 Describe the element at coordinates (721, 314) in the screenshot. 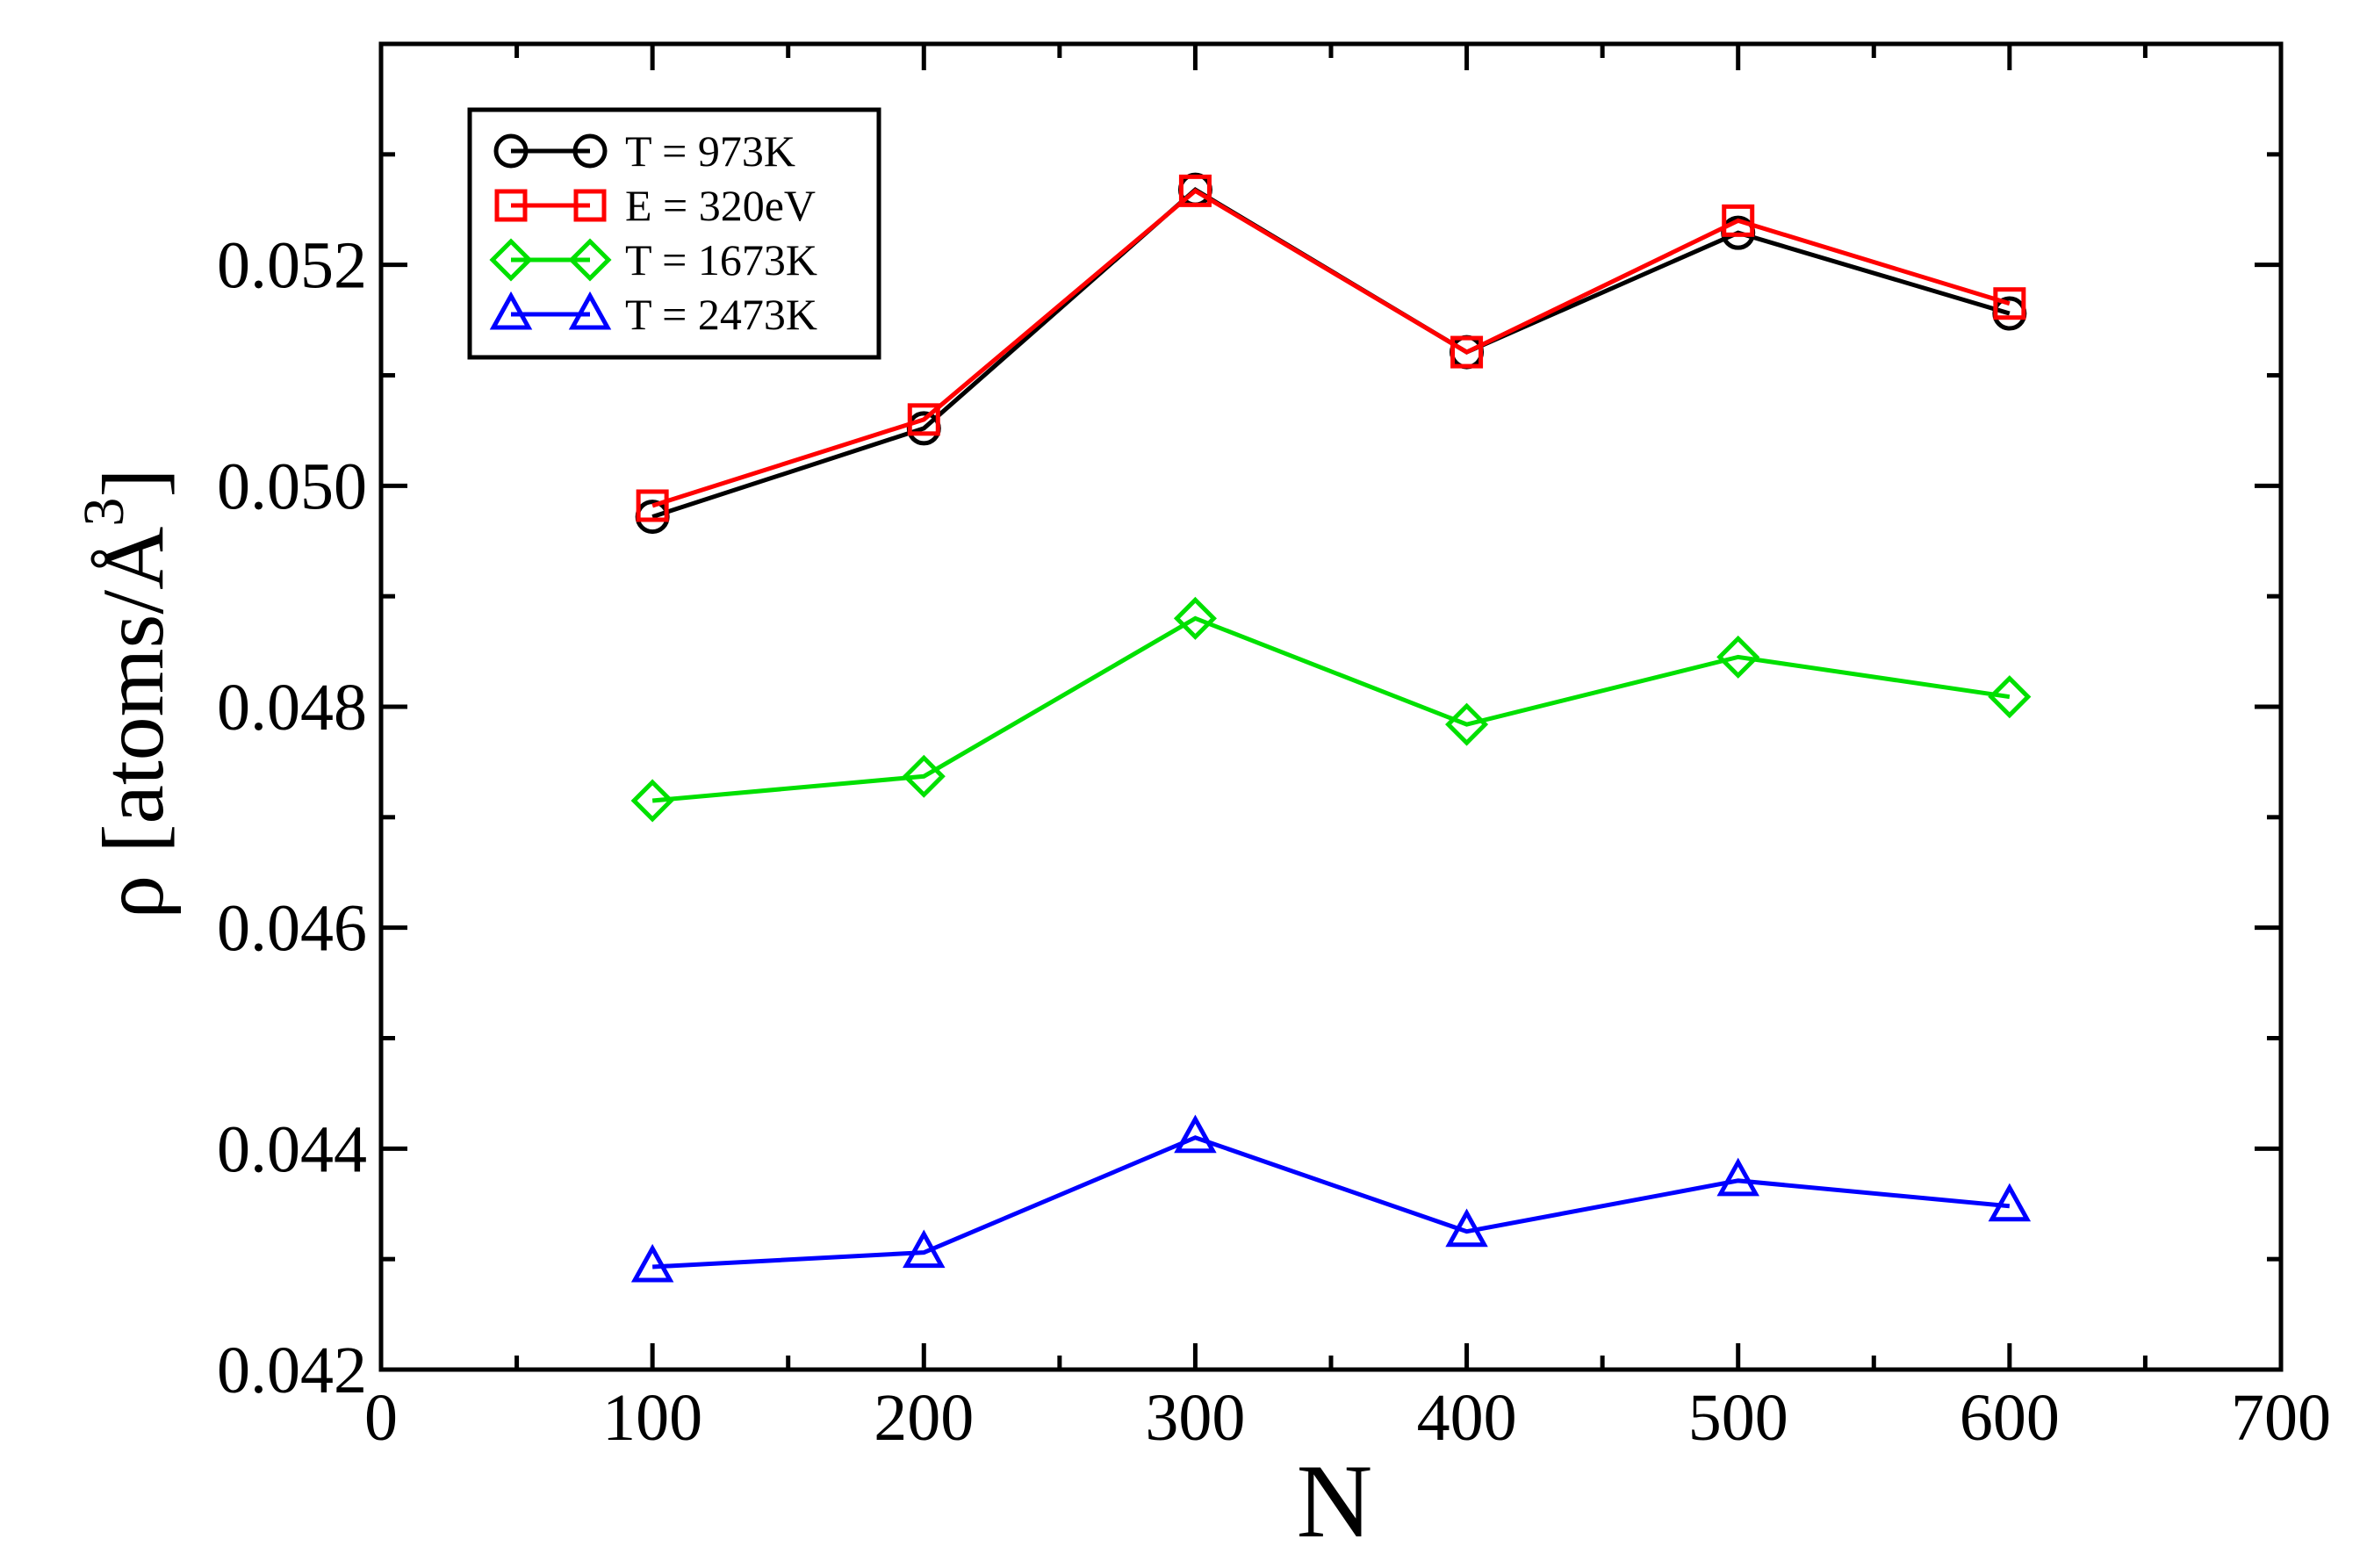

I see `legend-label: T = 2473K` at that location.